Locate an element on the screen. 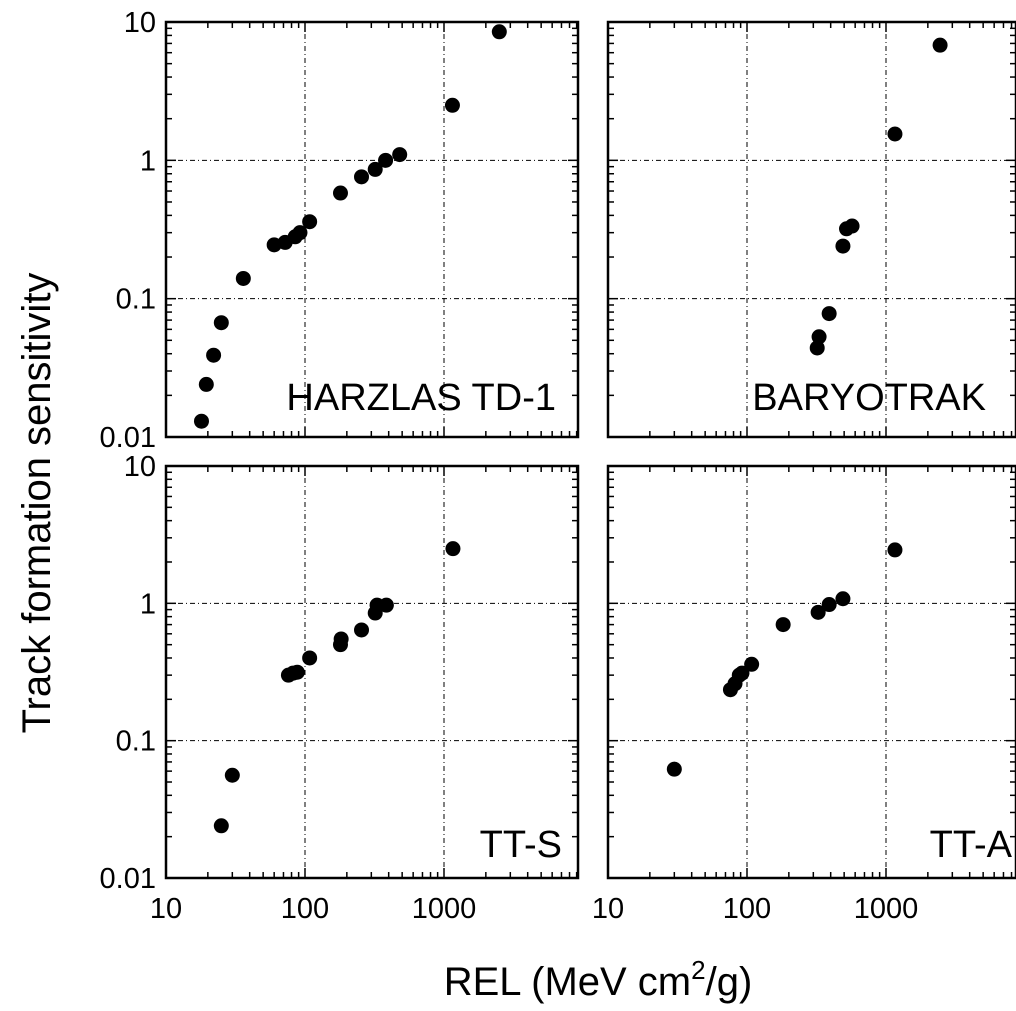 This screenshot has height=1011, width=1016. x-axis-label: REL (MeV cm2/g) is located at coordinates (598, 979).